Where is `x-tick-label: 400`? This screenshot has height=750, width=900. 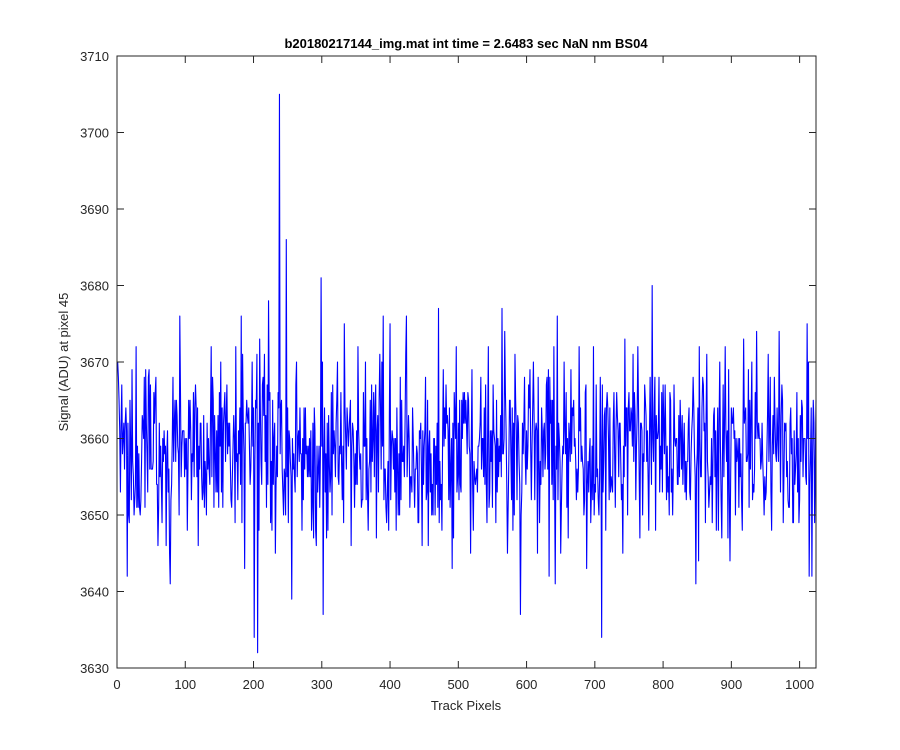 x-tick-label: 400 is located at coordinates (390, 684).